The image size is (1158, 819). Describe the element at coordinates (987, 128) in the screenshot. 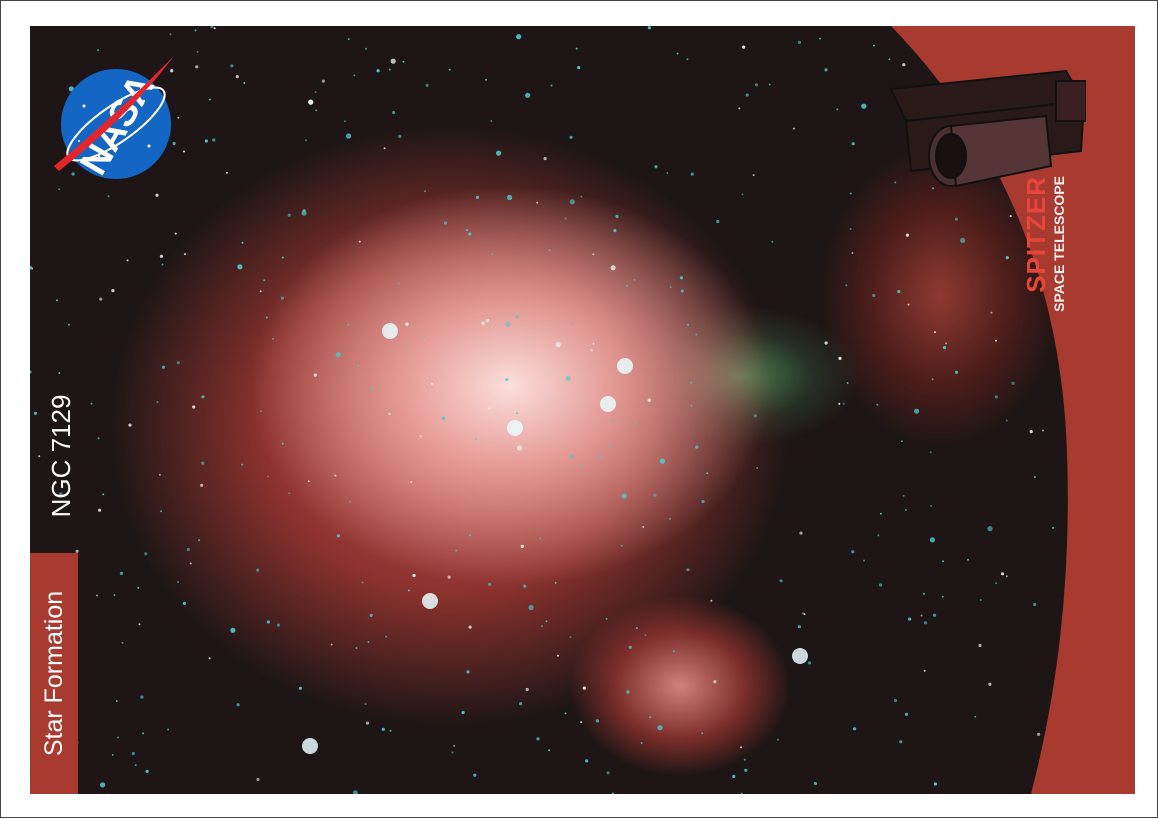

I see `spitzer-telescope-icon` at that location.